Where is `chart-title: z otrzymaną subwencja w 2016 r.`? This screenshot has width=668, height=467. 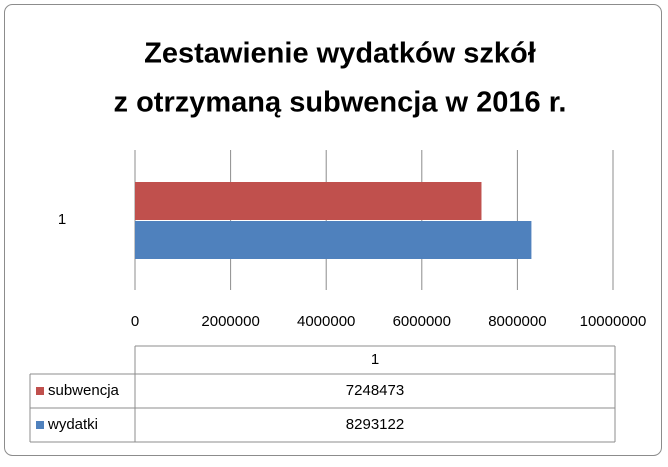 chart-title: z otrzymaną subwencja w 2016 r. is located at coordinates (340, 103).